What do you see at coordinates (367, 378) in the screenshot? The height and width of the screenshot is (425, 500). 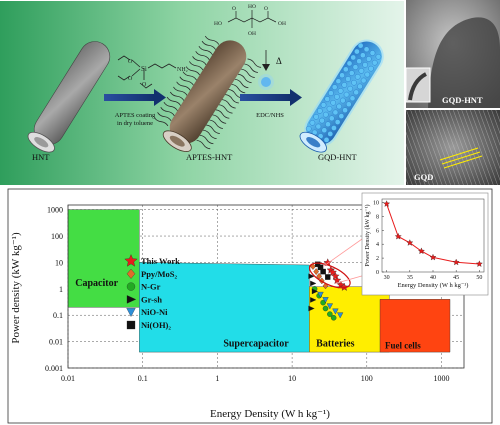 I see `x-tick-label: 100` at bounding box center [367, 378].